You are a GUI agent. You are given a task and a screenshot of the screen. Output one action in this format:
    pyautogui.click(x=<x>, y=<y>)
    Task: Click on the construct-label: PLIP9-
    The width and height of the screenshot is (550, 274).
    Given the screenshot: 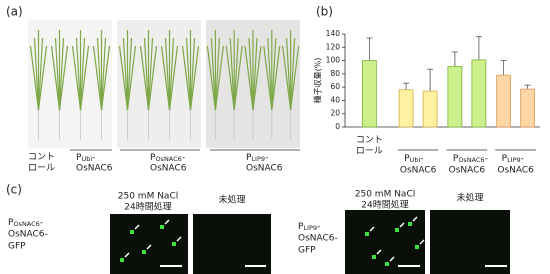 What is the action you would take?
    pyautogui.click(x=309, y=227)
    